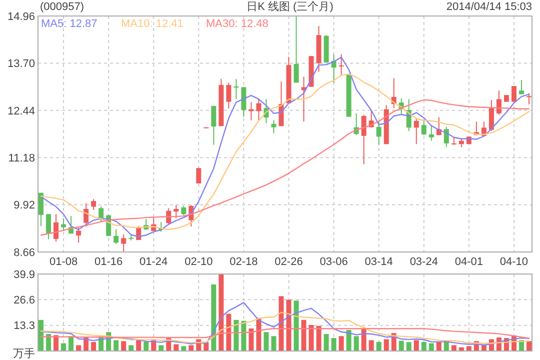 The width and height of the screenshot is (540, 360). What do you see at coordinates (198, 262) in the screenshot?
I see `x-tick-label: 02-10` at bounding box center [198, 262].